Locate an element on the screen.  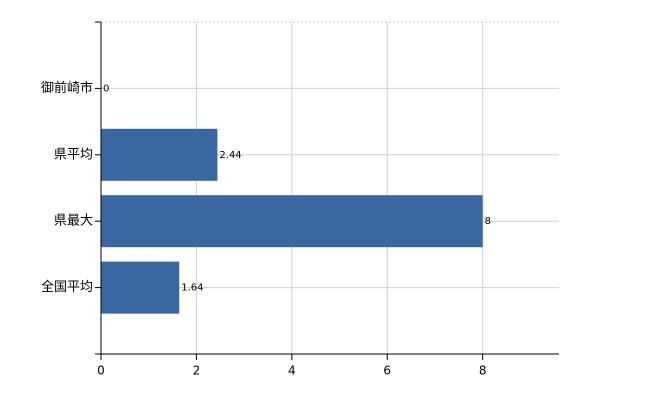
x-tick-label: 6 is located at coordinates (387, 371).